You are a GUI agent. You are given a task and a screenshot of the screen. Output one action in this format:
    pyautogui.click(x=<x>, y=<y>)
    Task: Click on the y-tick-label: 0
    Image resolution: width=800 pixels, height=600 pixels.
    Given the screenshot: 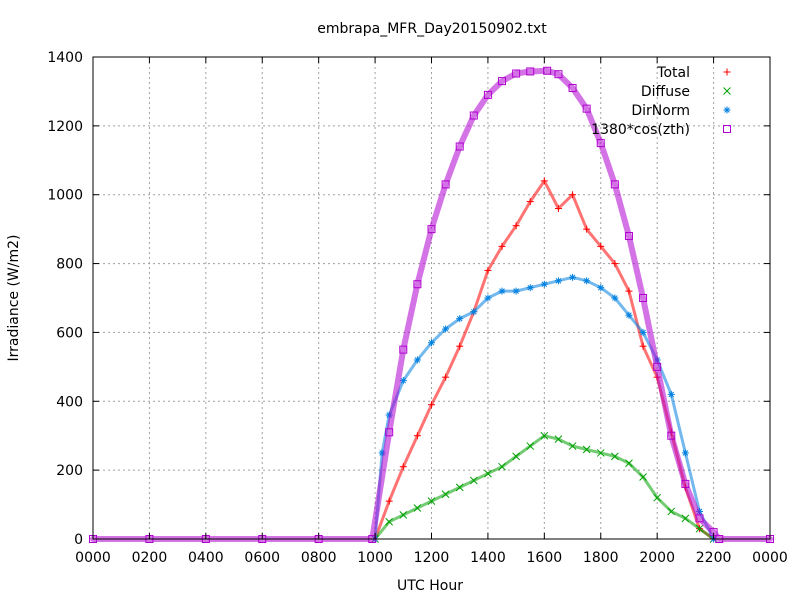 What is the action you would take?
    pyautogui.click(x=78, y=540)
    